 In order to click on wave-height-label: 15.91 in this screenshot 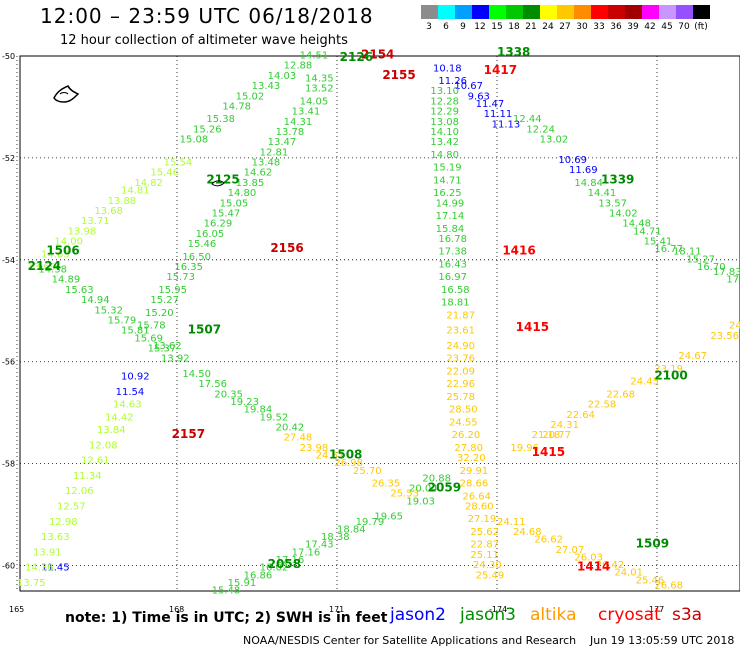, I will do `click(242, 583)`.